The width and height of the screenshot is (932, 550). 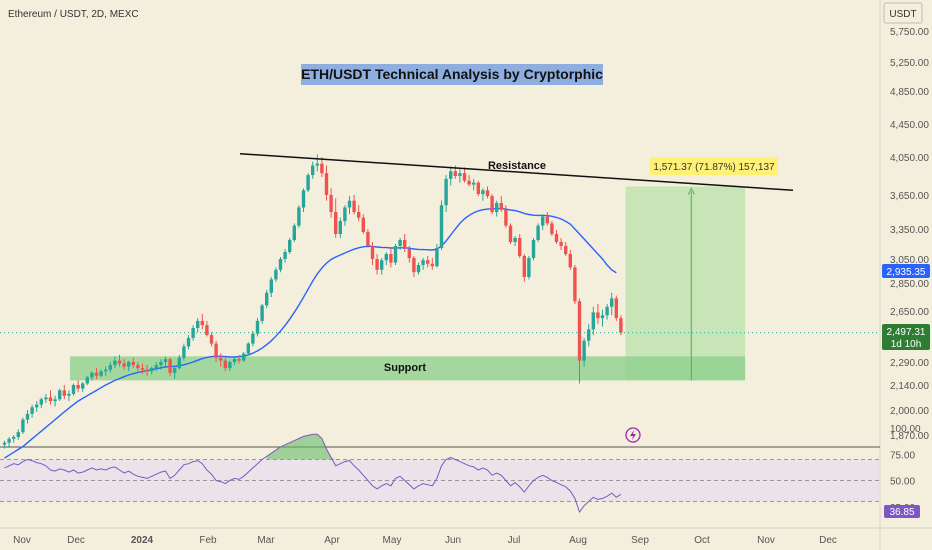 What do you see at coordinates (266, 540) in the screenshot?
I see `time-tick-label: Mar` at bounding box center [266, 540].